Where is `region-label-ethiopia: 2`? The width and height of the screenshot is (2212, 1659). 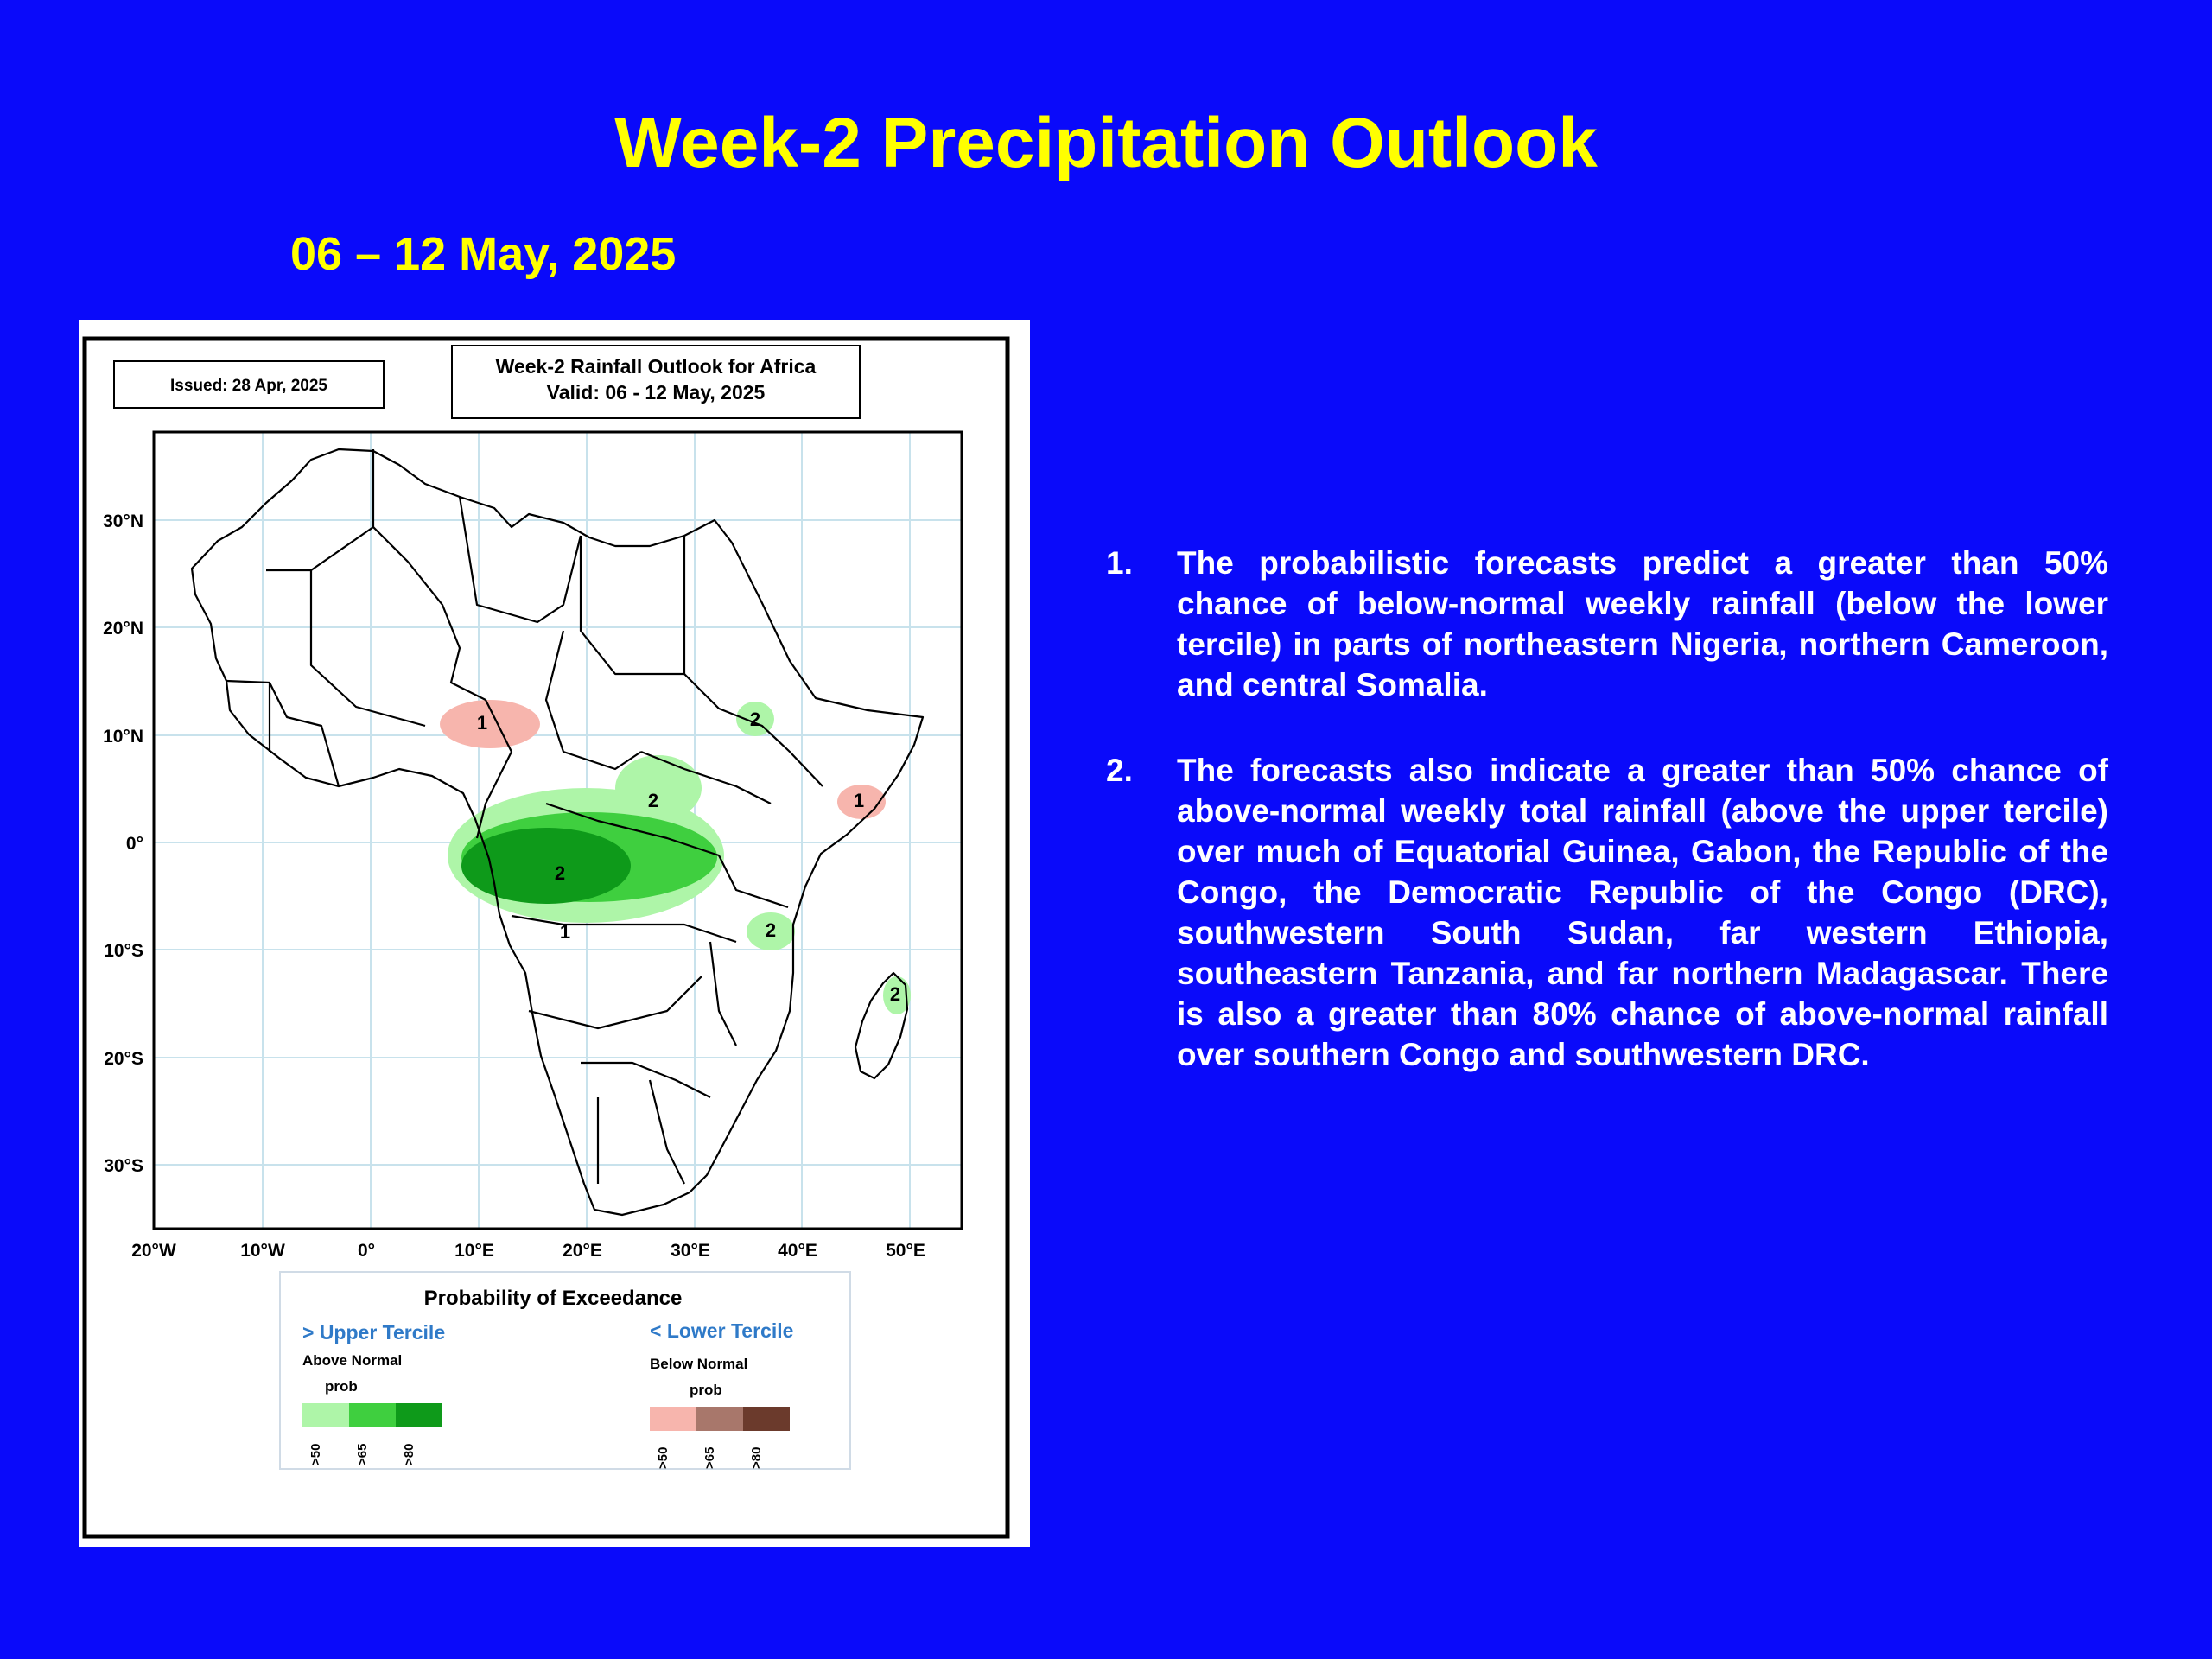 region-label-ethiopia: 2 is located at coordinates (755, 719).